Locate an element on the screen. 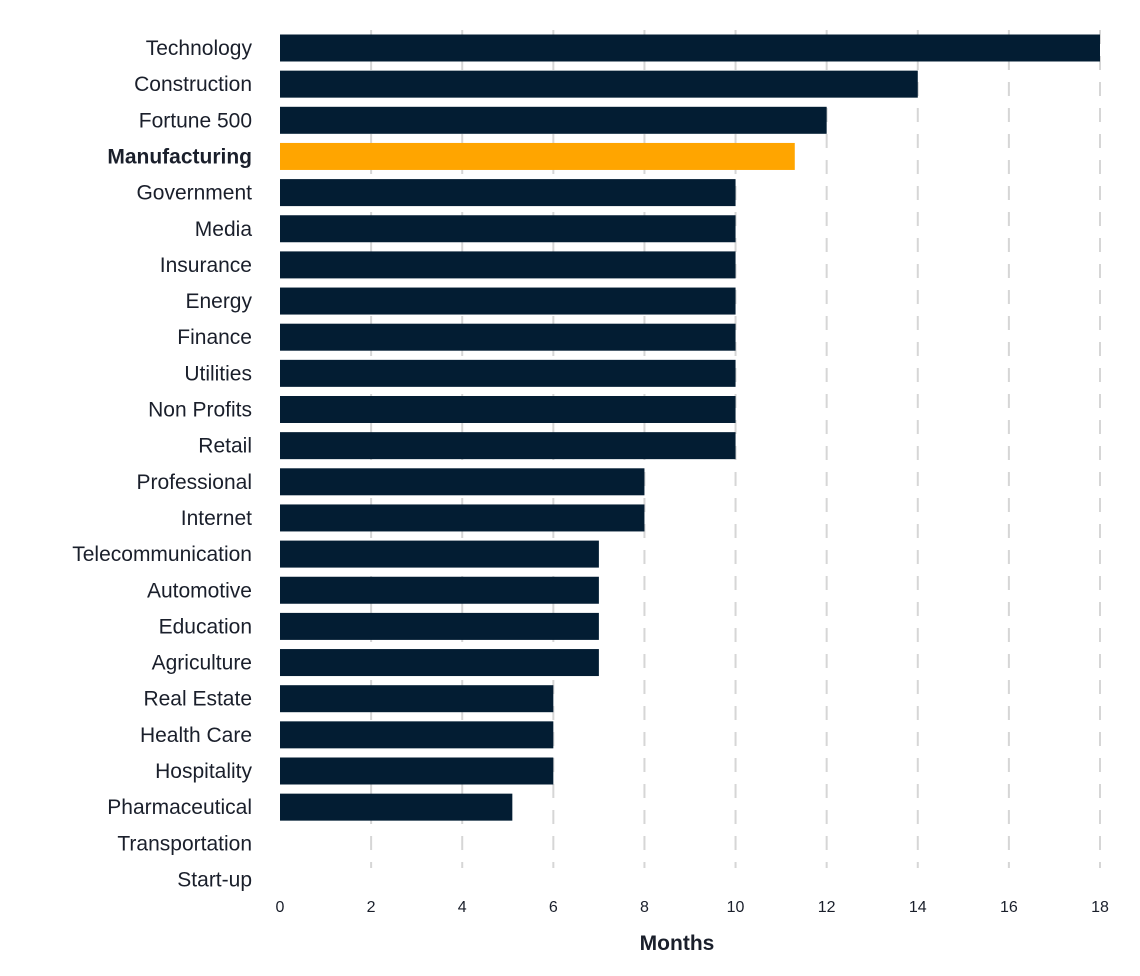 This screenshot has width=1140, height=976. bar-professional is located at coordinates (462, 482).